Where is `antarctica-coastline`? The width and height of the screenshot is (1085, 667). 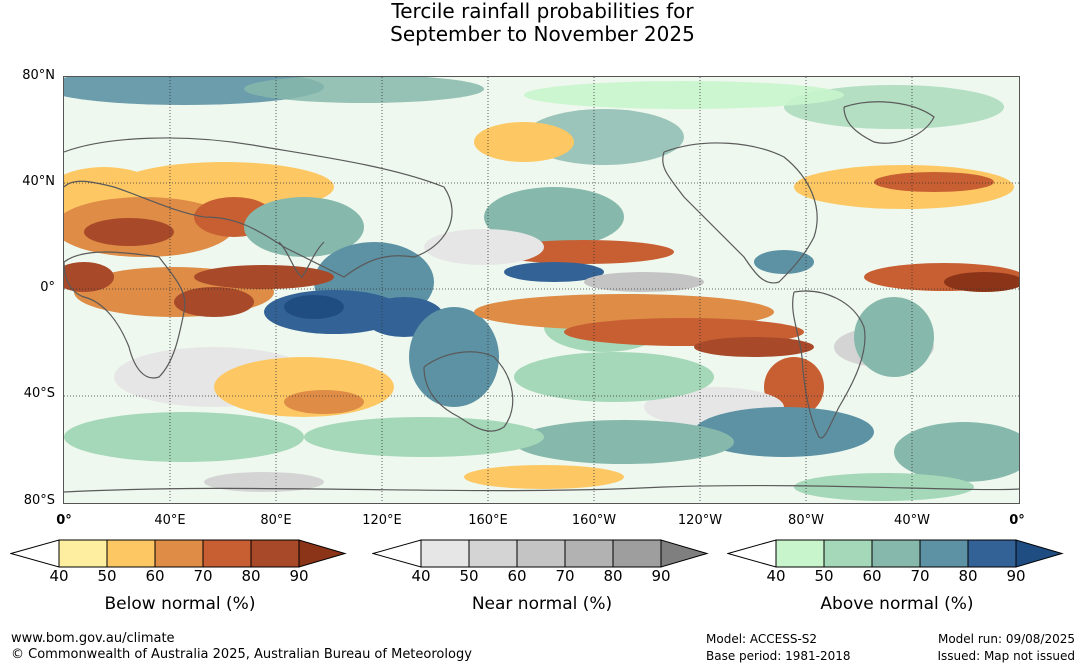
antarctica-coastline is located at coordinates (541, 488).